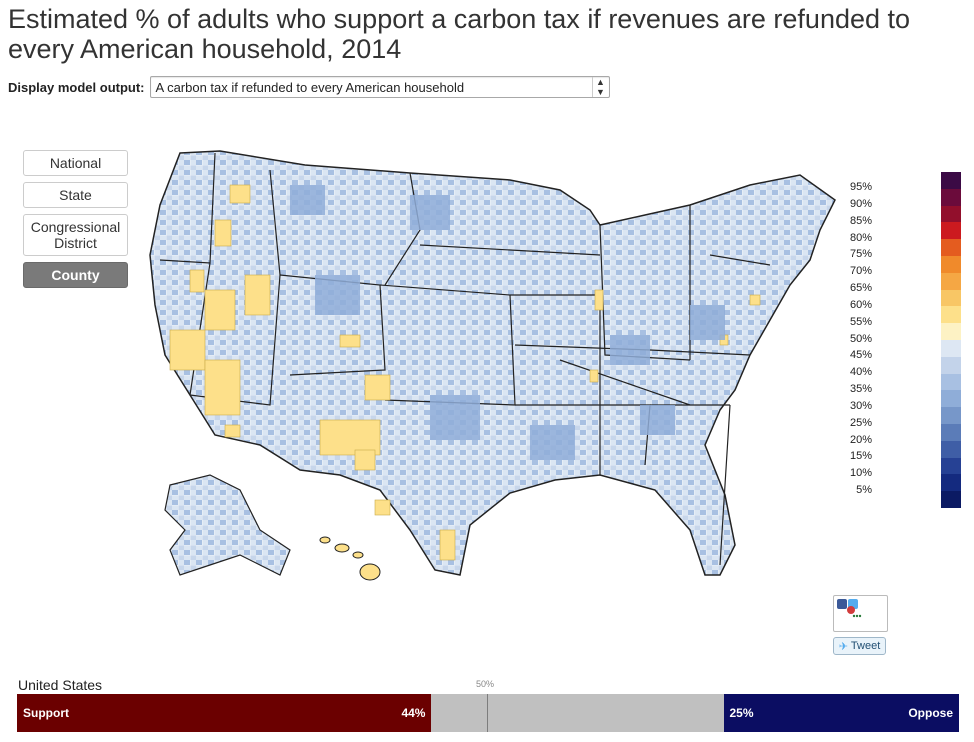  I want to click on summary-region-label: United States, so click(60, 685).